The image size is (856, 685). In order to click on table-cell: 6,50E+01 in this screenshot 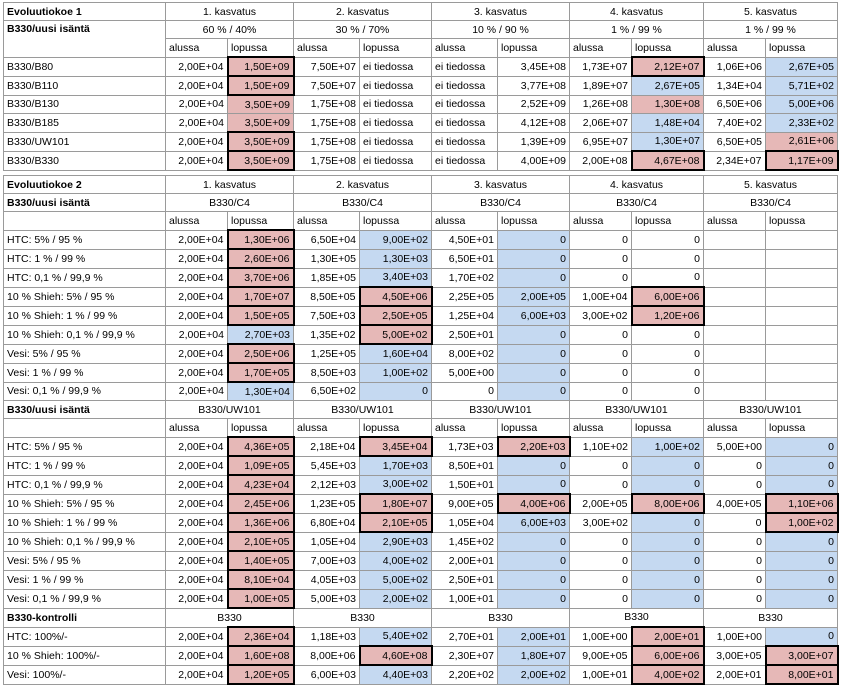, I will do `click(464, 258)`.